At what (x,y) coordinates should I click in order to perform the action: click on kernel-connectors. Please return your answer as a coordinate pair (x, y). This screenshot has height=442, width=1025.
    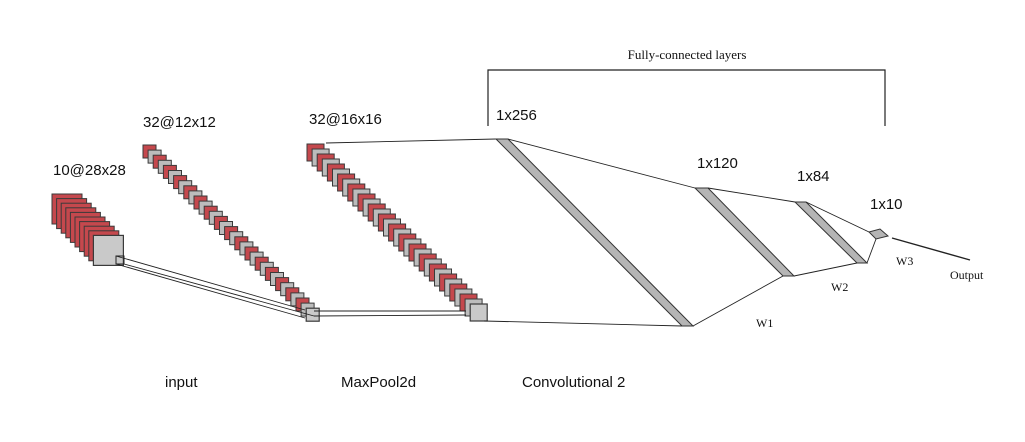
    Looking at the image, I should click on (291, 287).